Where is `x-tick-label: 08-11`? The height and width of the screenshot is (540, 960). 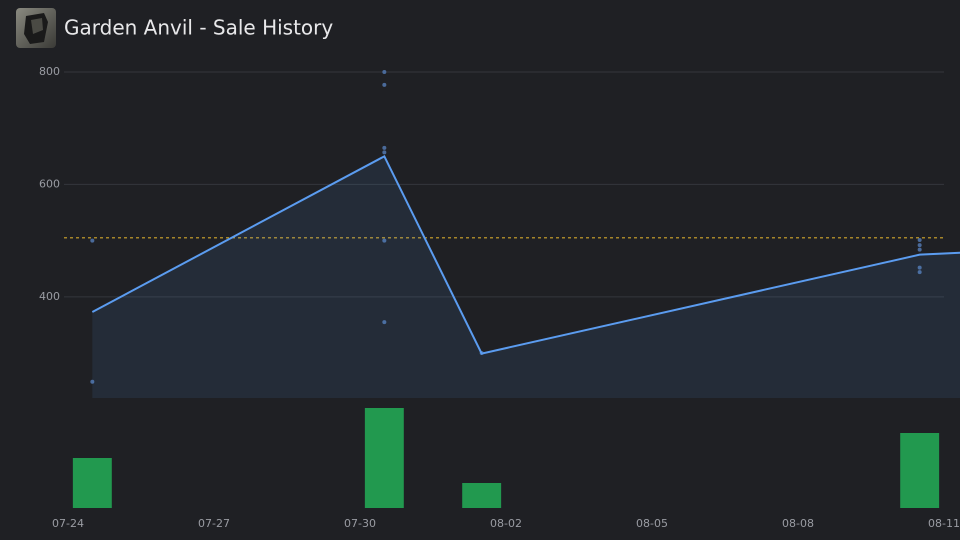
x-tick-label: 08-11 is located at coordinates (944, 523).